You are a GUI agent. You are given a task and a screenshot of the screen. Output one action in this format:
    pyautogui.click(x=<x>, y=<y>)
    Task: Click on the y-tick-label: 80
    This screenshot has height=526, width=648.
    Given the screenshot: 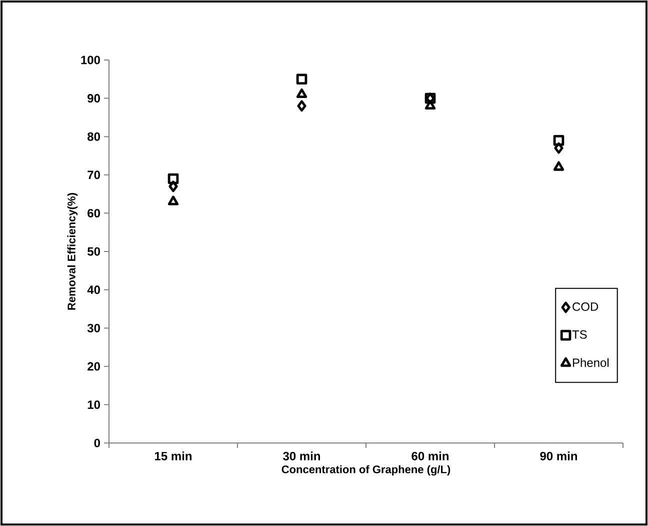 What is the action you would take?
    pyautogui.click(x=94, y=136)
    